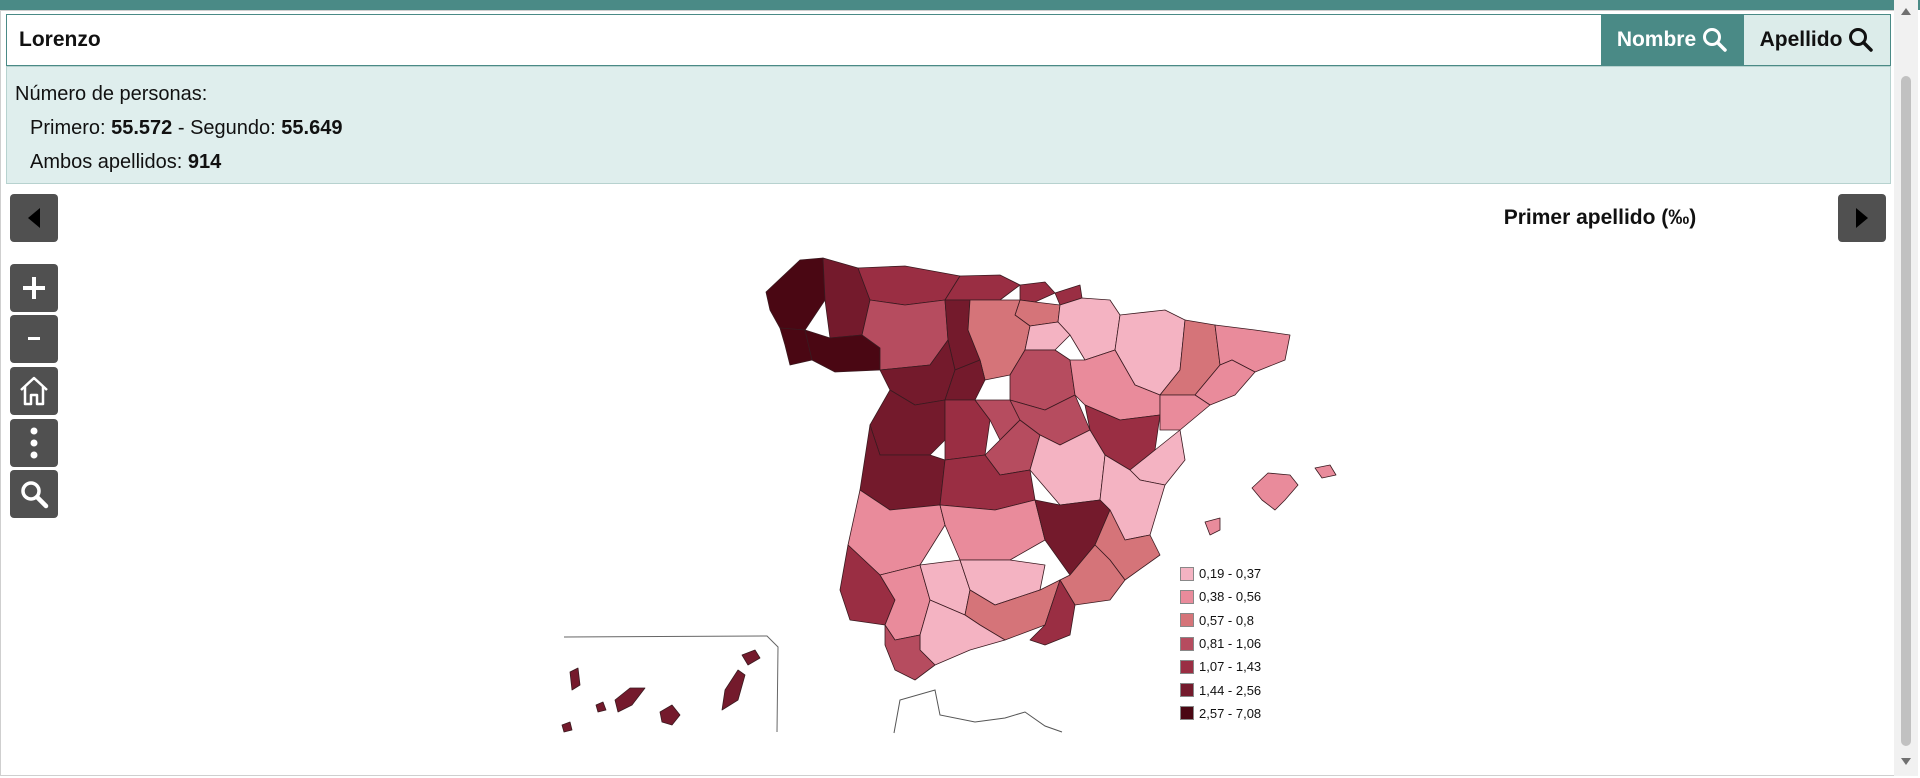 This screenshot has height=778, width=1920. I want to click on province-pontevedra, so click(796, 346).